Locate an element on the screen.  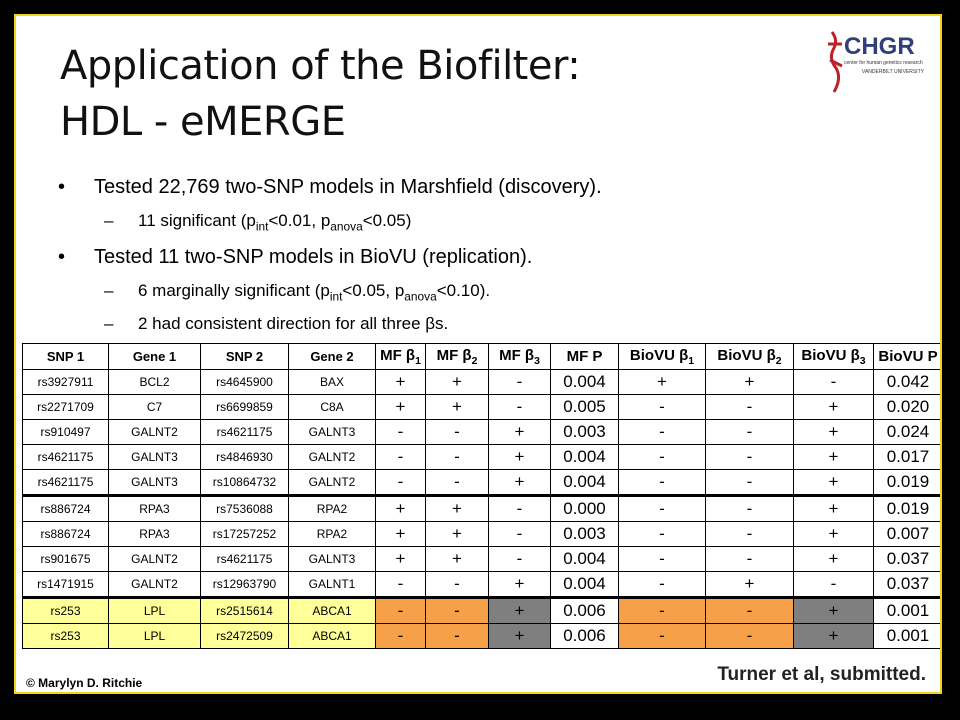
table-row: rs2271709 C7 rs6699859 C8A + + -0.005- - +0.020 is located at coordinates (481, 407).